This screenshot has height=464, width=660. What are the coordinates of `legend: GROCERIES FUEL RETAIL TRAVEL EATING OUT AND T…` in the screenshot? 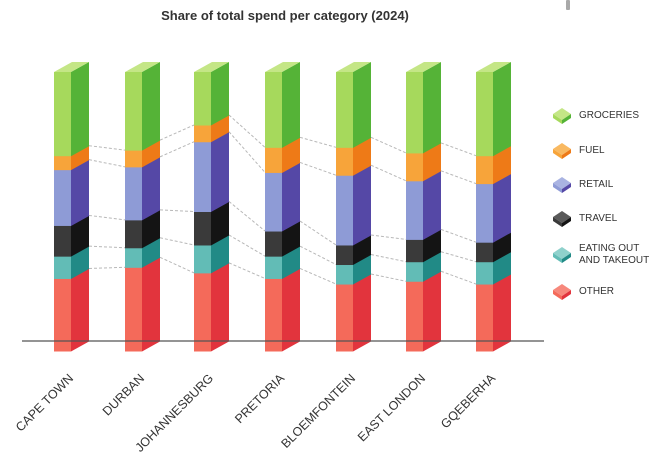 It's located at (601, 204).